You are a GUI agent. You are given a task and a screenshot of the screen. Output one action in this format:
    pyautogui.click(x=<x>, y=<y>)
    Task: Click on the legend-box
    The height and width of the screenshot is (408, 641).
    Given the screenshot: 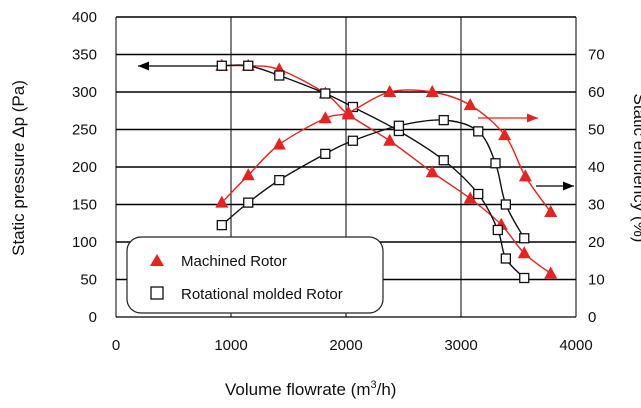 What is the action you would take?
    pyautogui.click(x=255, y=275)
    